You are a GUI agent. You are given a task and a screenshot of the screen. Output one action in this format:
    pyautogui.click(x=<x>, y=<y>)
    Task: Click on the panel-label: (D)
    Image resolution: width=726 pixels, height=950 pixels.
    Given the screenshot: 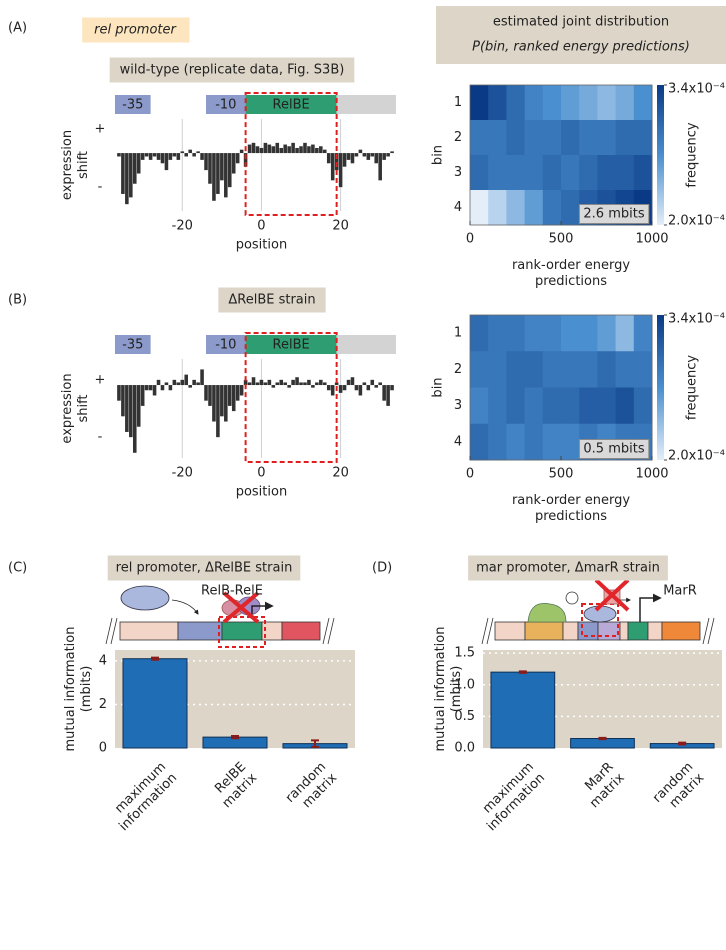 What is the action you would take?
    pyautogui.click(x=382, y=568)
    